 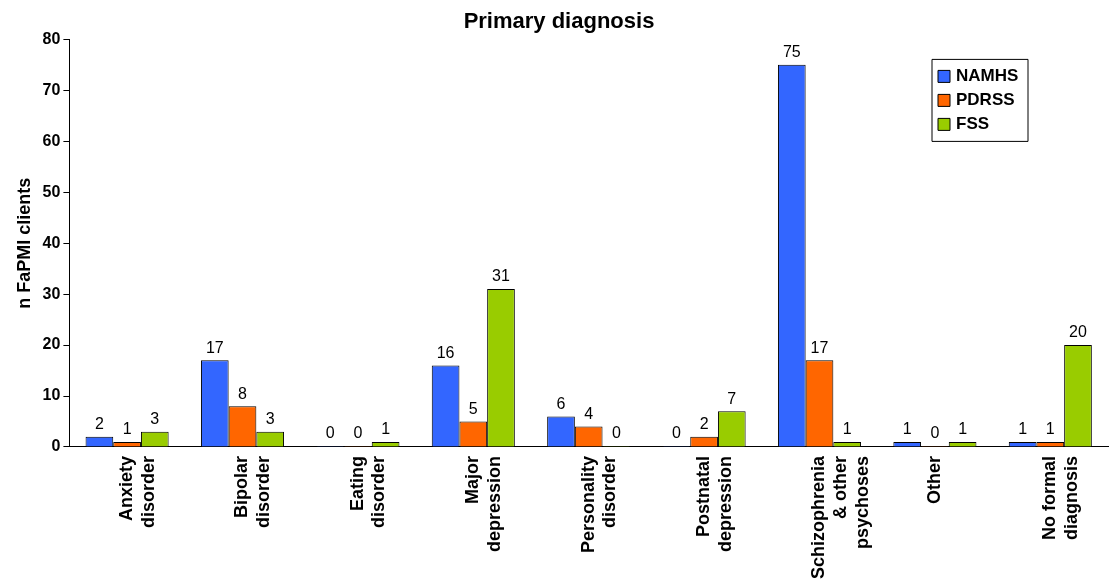 What do you see at coordinates (51, 242) in the screenshot?
I see `y-tick-label: 40` at bounding box center [51, 242].